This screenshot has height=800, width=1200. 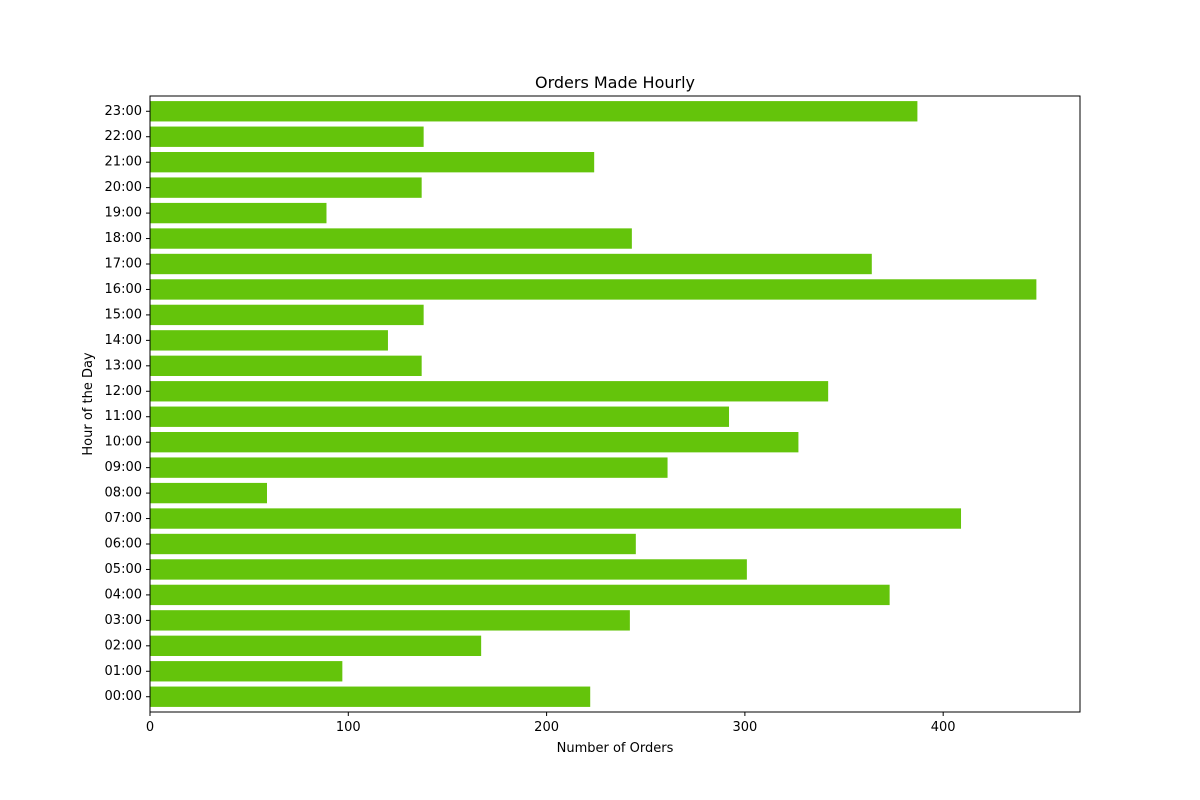 I want to click on y-tick-label: 00:00, so click(x=123, y=696).